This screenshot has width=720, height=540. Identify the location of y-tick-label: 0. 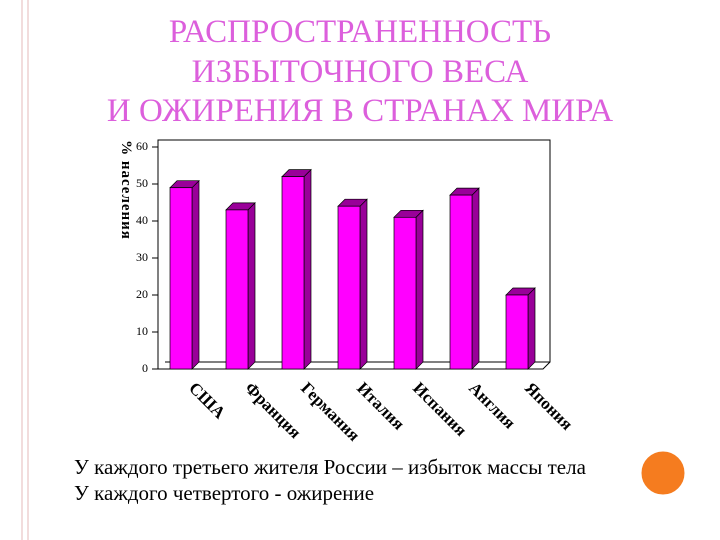
(145, 368).